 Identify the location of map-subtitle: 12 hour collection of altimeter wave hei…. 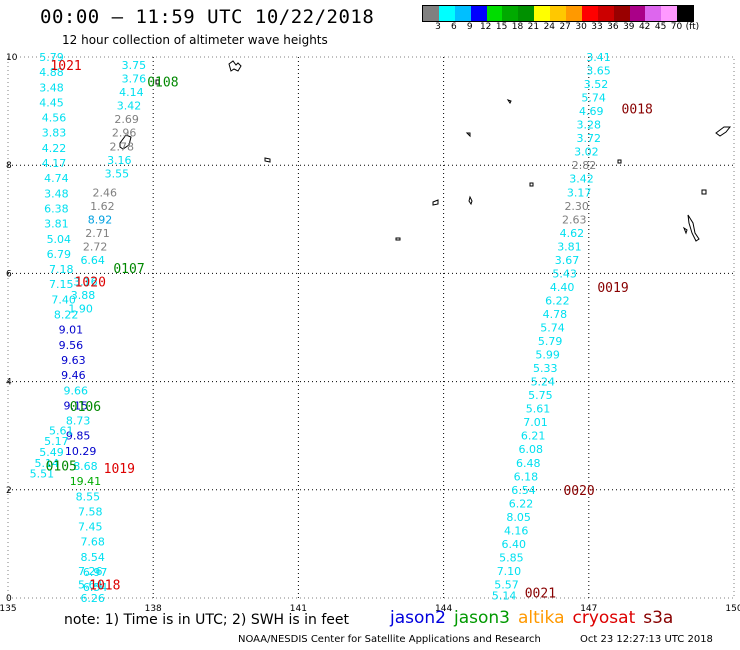
(195, 40).